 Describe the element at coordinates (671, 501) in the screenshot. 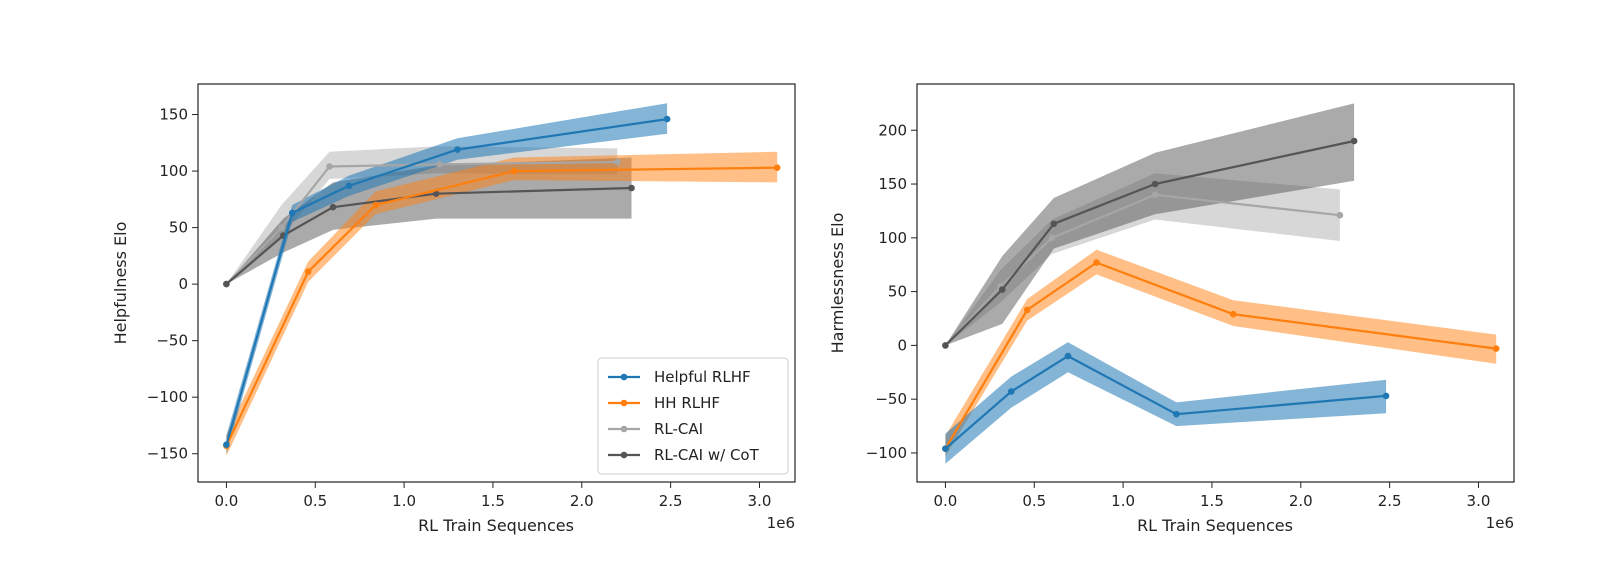

I see `left-xtick-label-5: 2.5` at that location.